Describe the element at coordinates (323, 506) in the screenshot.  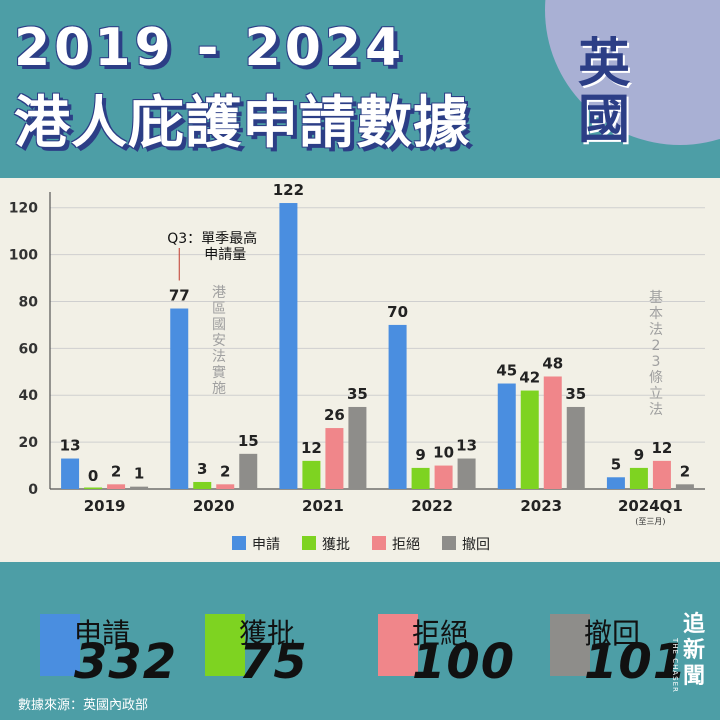
I see `x-tick-label: 2021` at that location.